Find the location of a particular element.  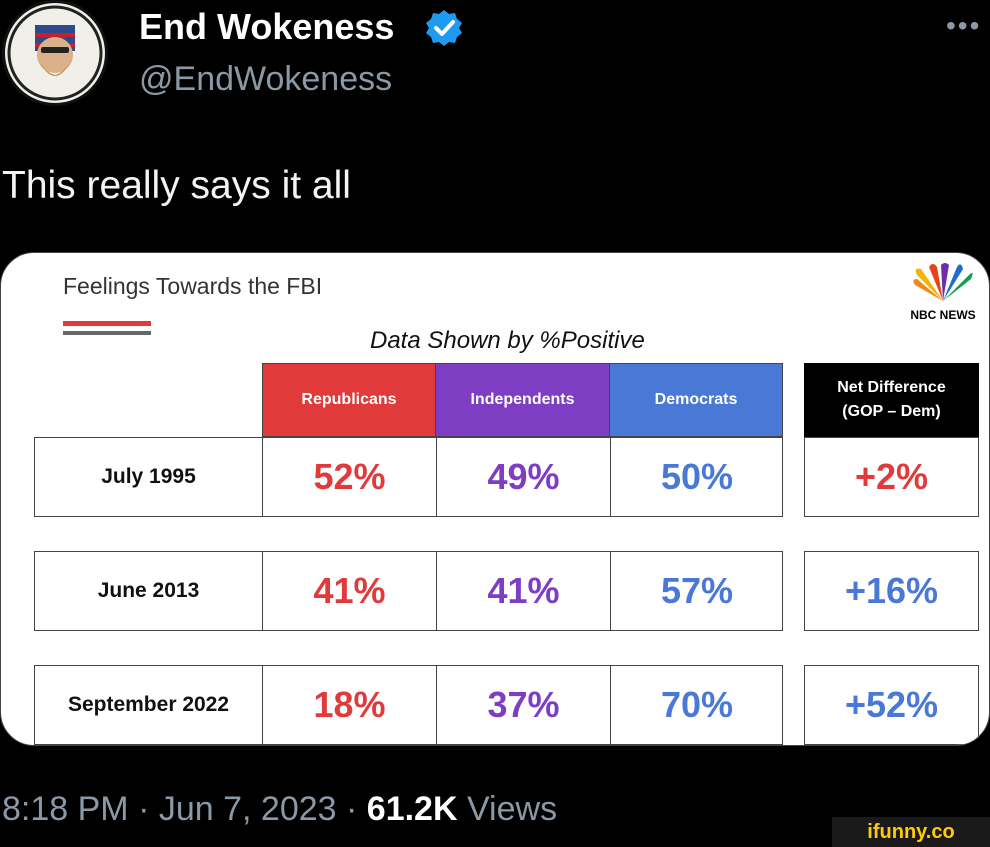

ifunny-watermark: ifunny.co is located at coordinates (911, 832).